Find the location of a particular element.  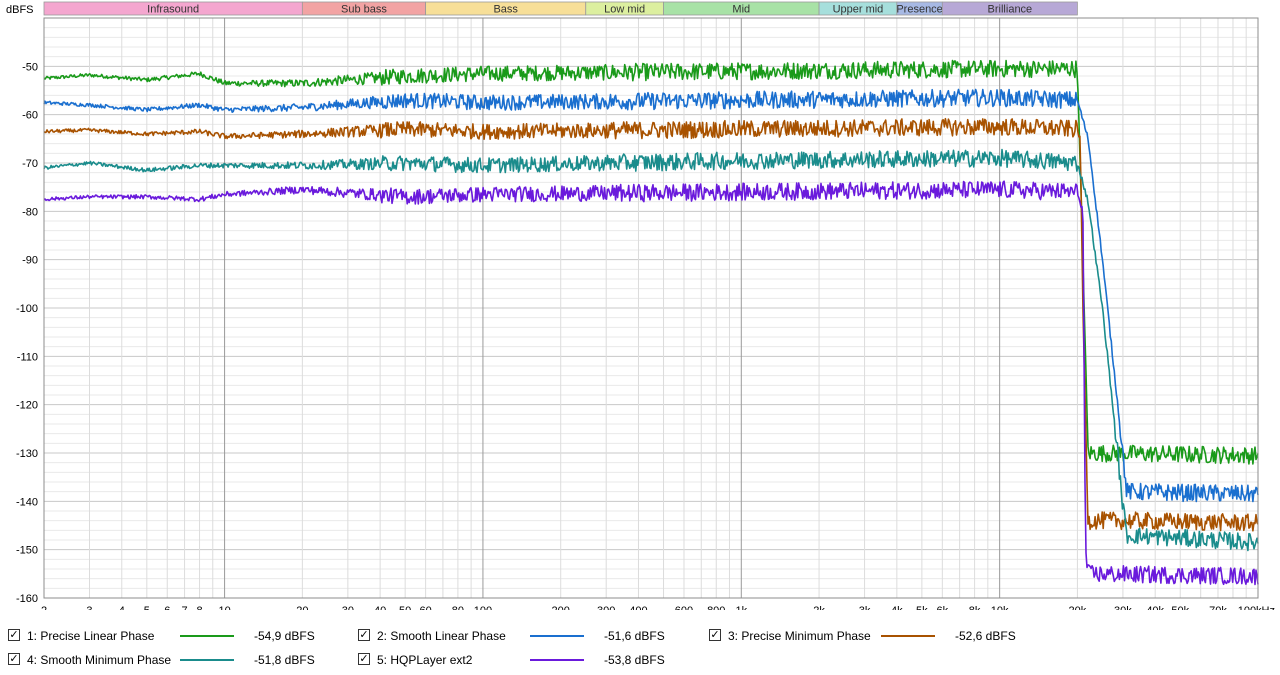

band-label: Upper mid is located at coordinates (858, 10).